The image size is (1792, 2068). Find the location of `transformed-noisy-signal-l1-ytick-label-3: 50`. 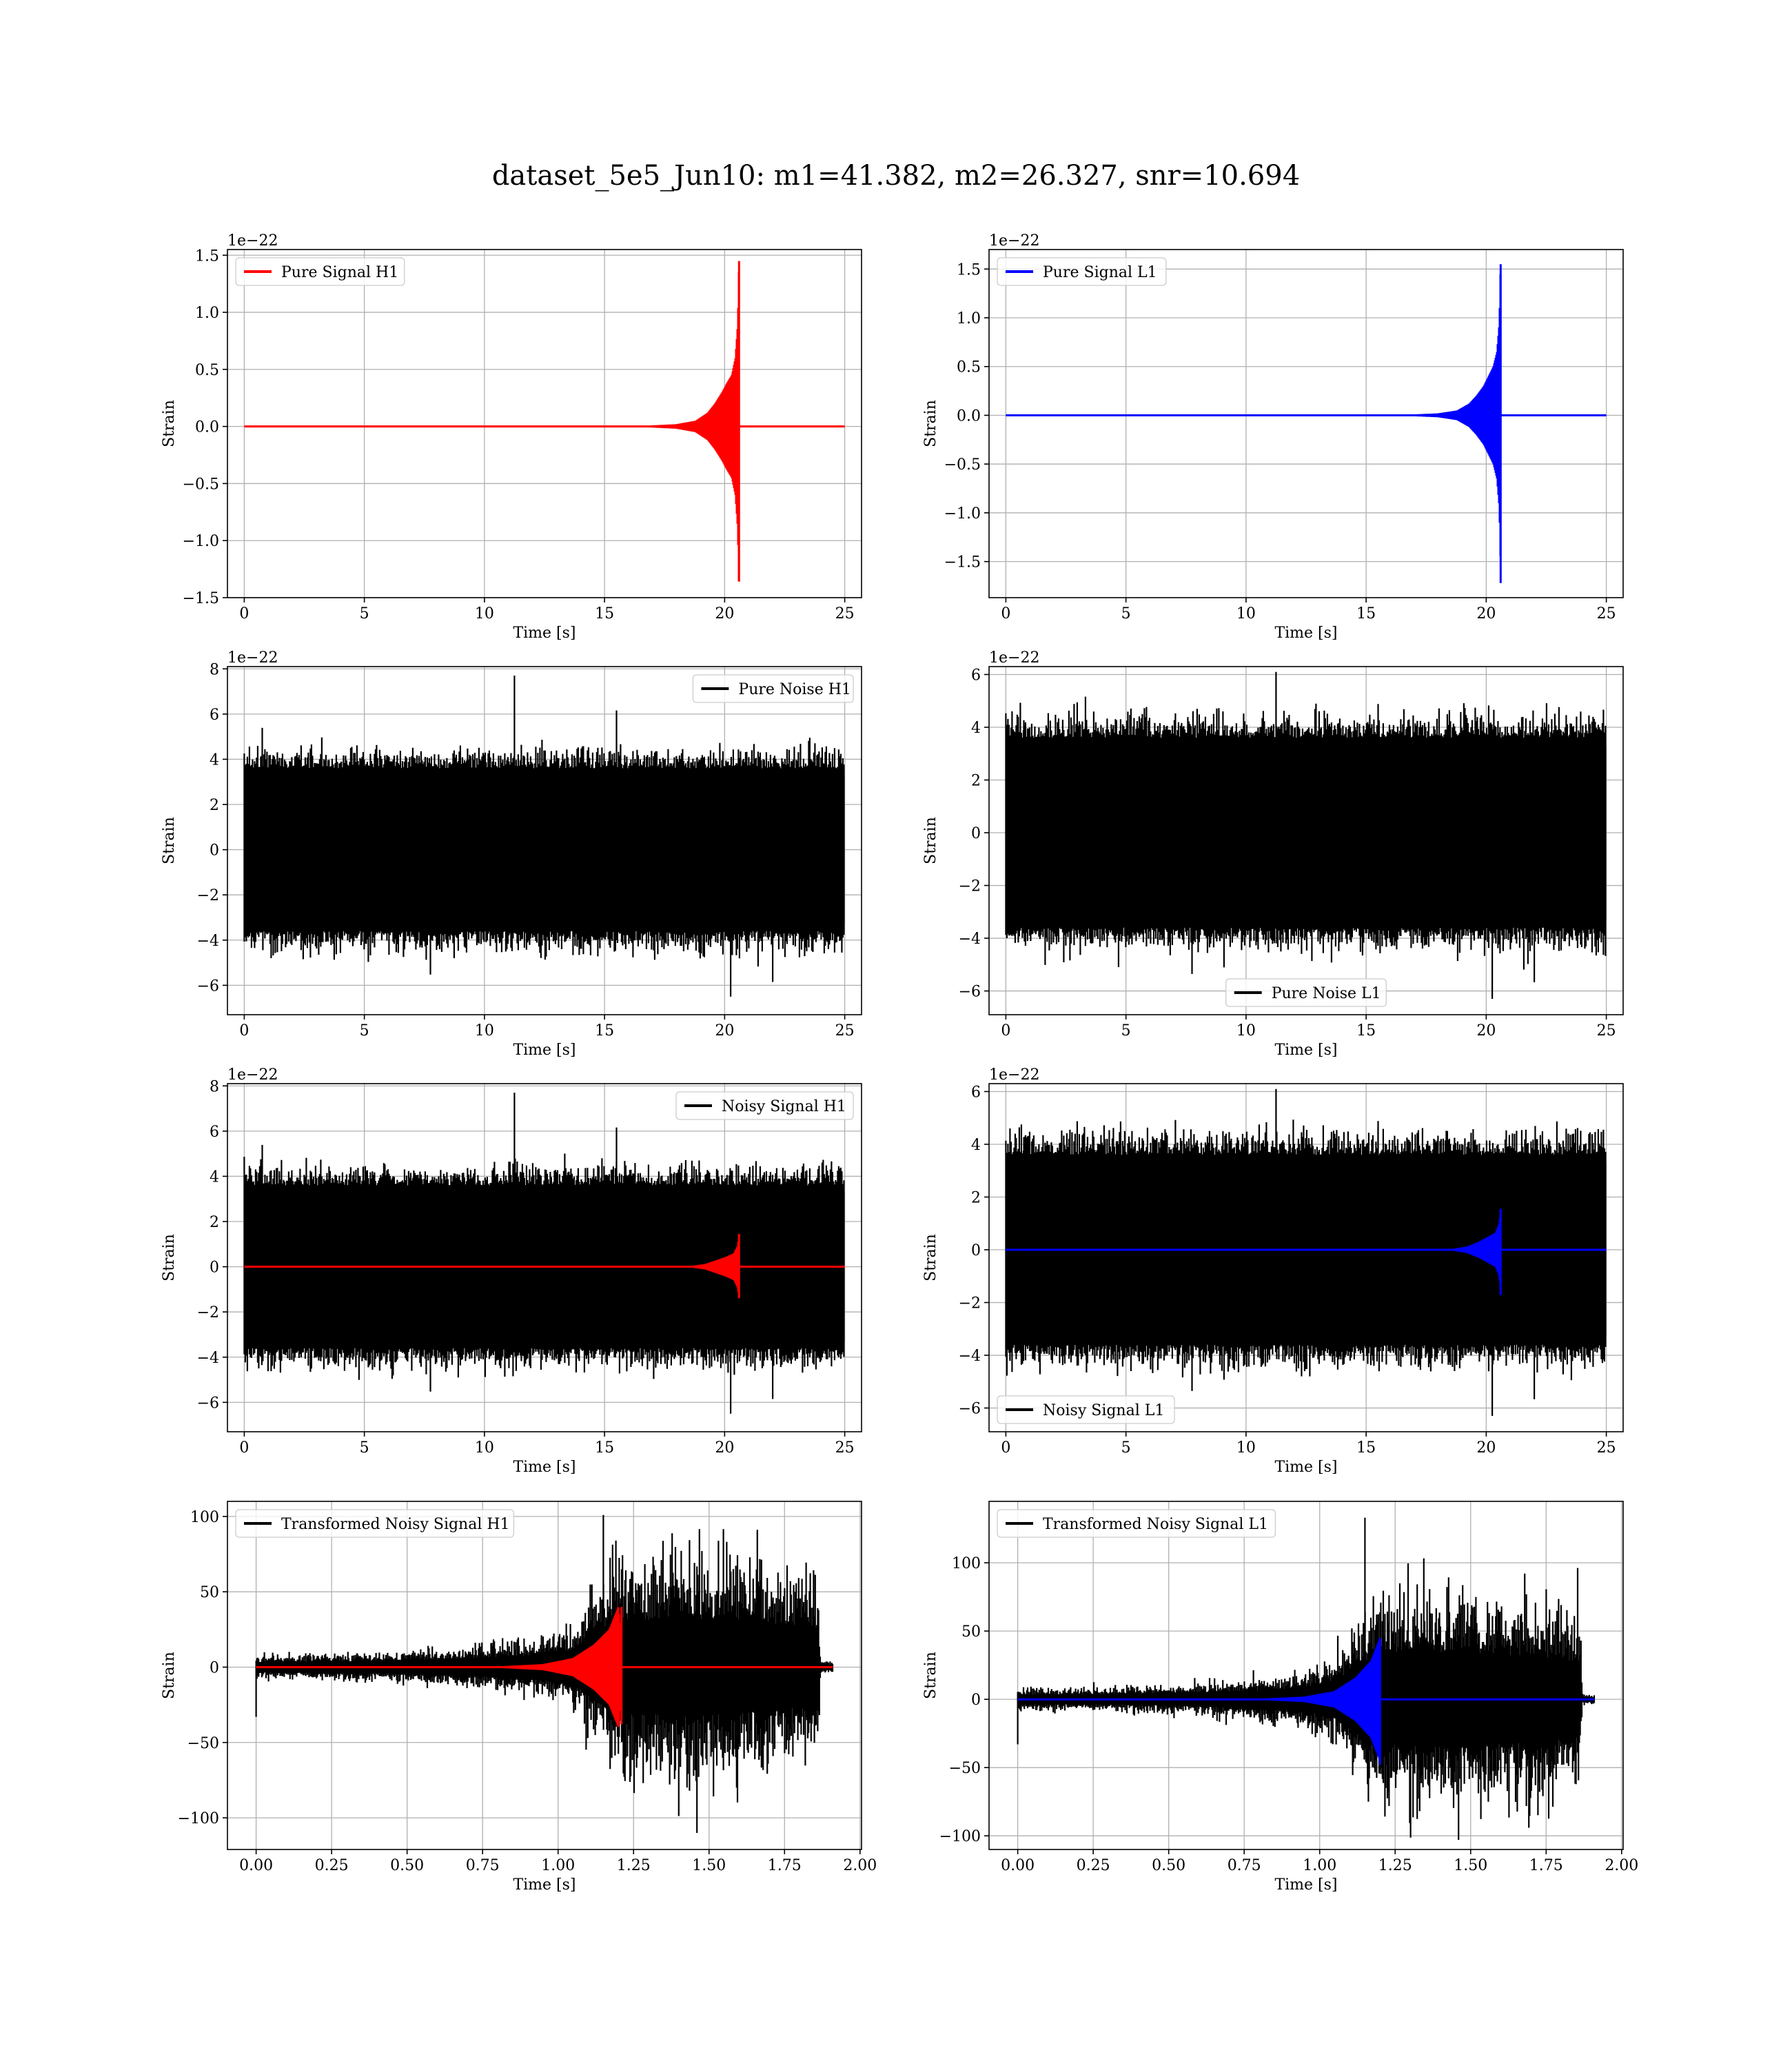

transformed-noisy-signal-l1-ytick-label-3: 50 is located at coordinates (971, 1632).